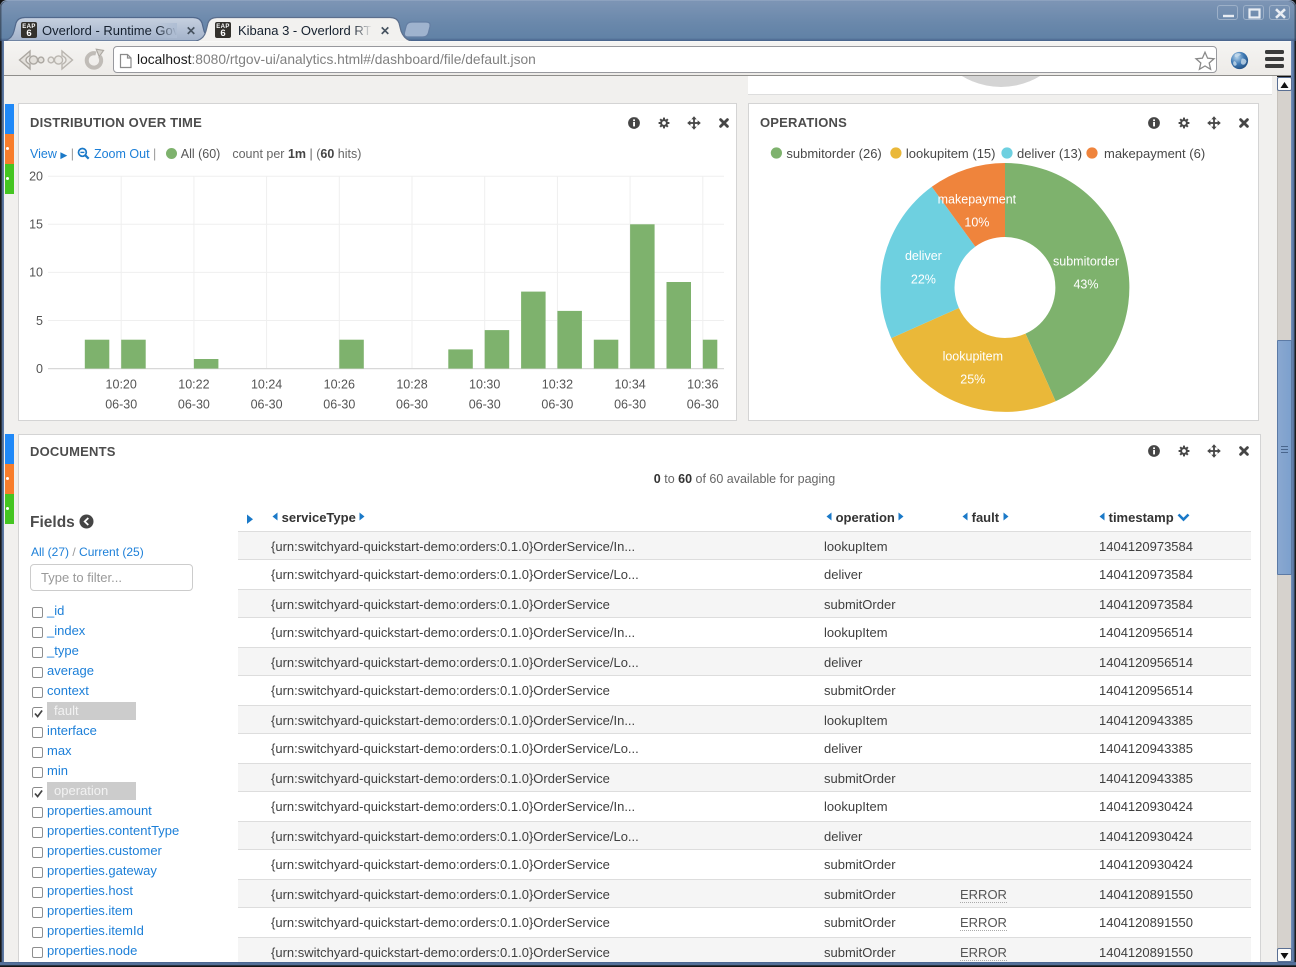 The width and height of the screenshot is (1296, 967). What do you see at coordinates (484, 385) in the screenshot?
I see `svg-text: 10:30` at bounding box center [484, 385].